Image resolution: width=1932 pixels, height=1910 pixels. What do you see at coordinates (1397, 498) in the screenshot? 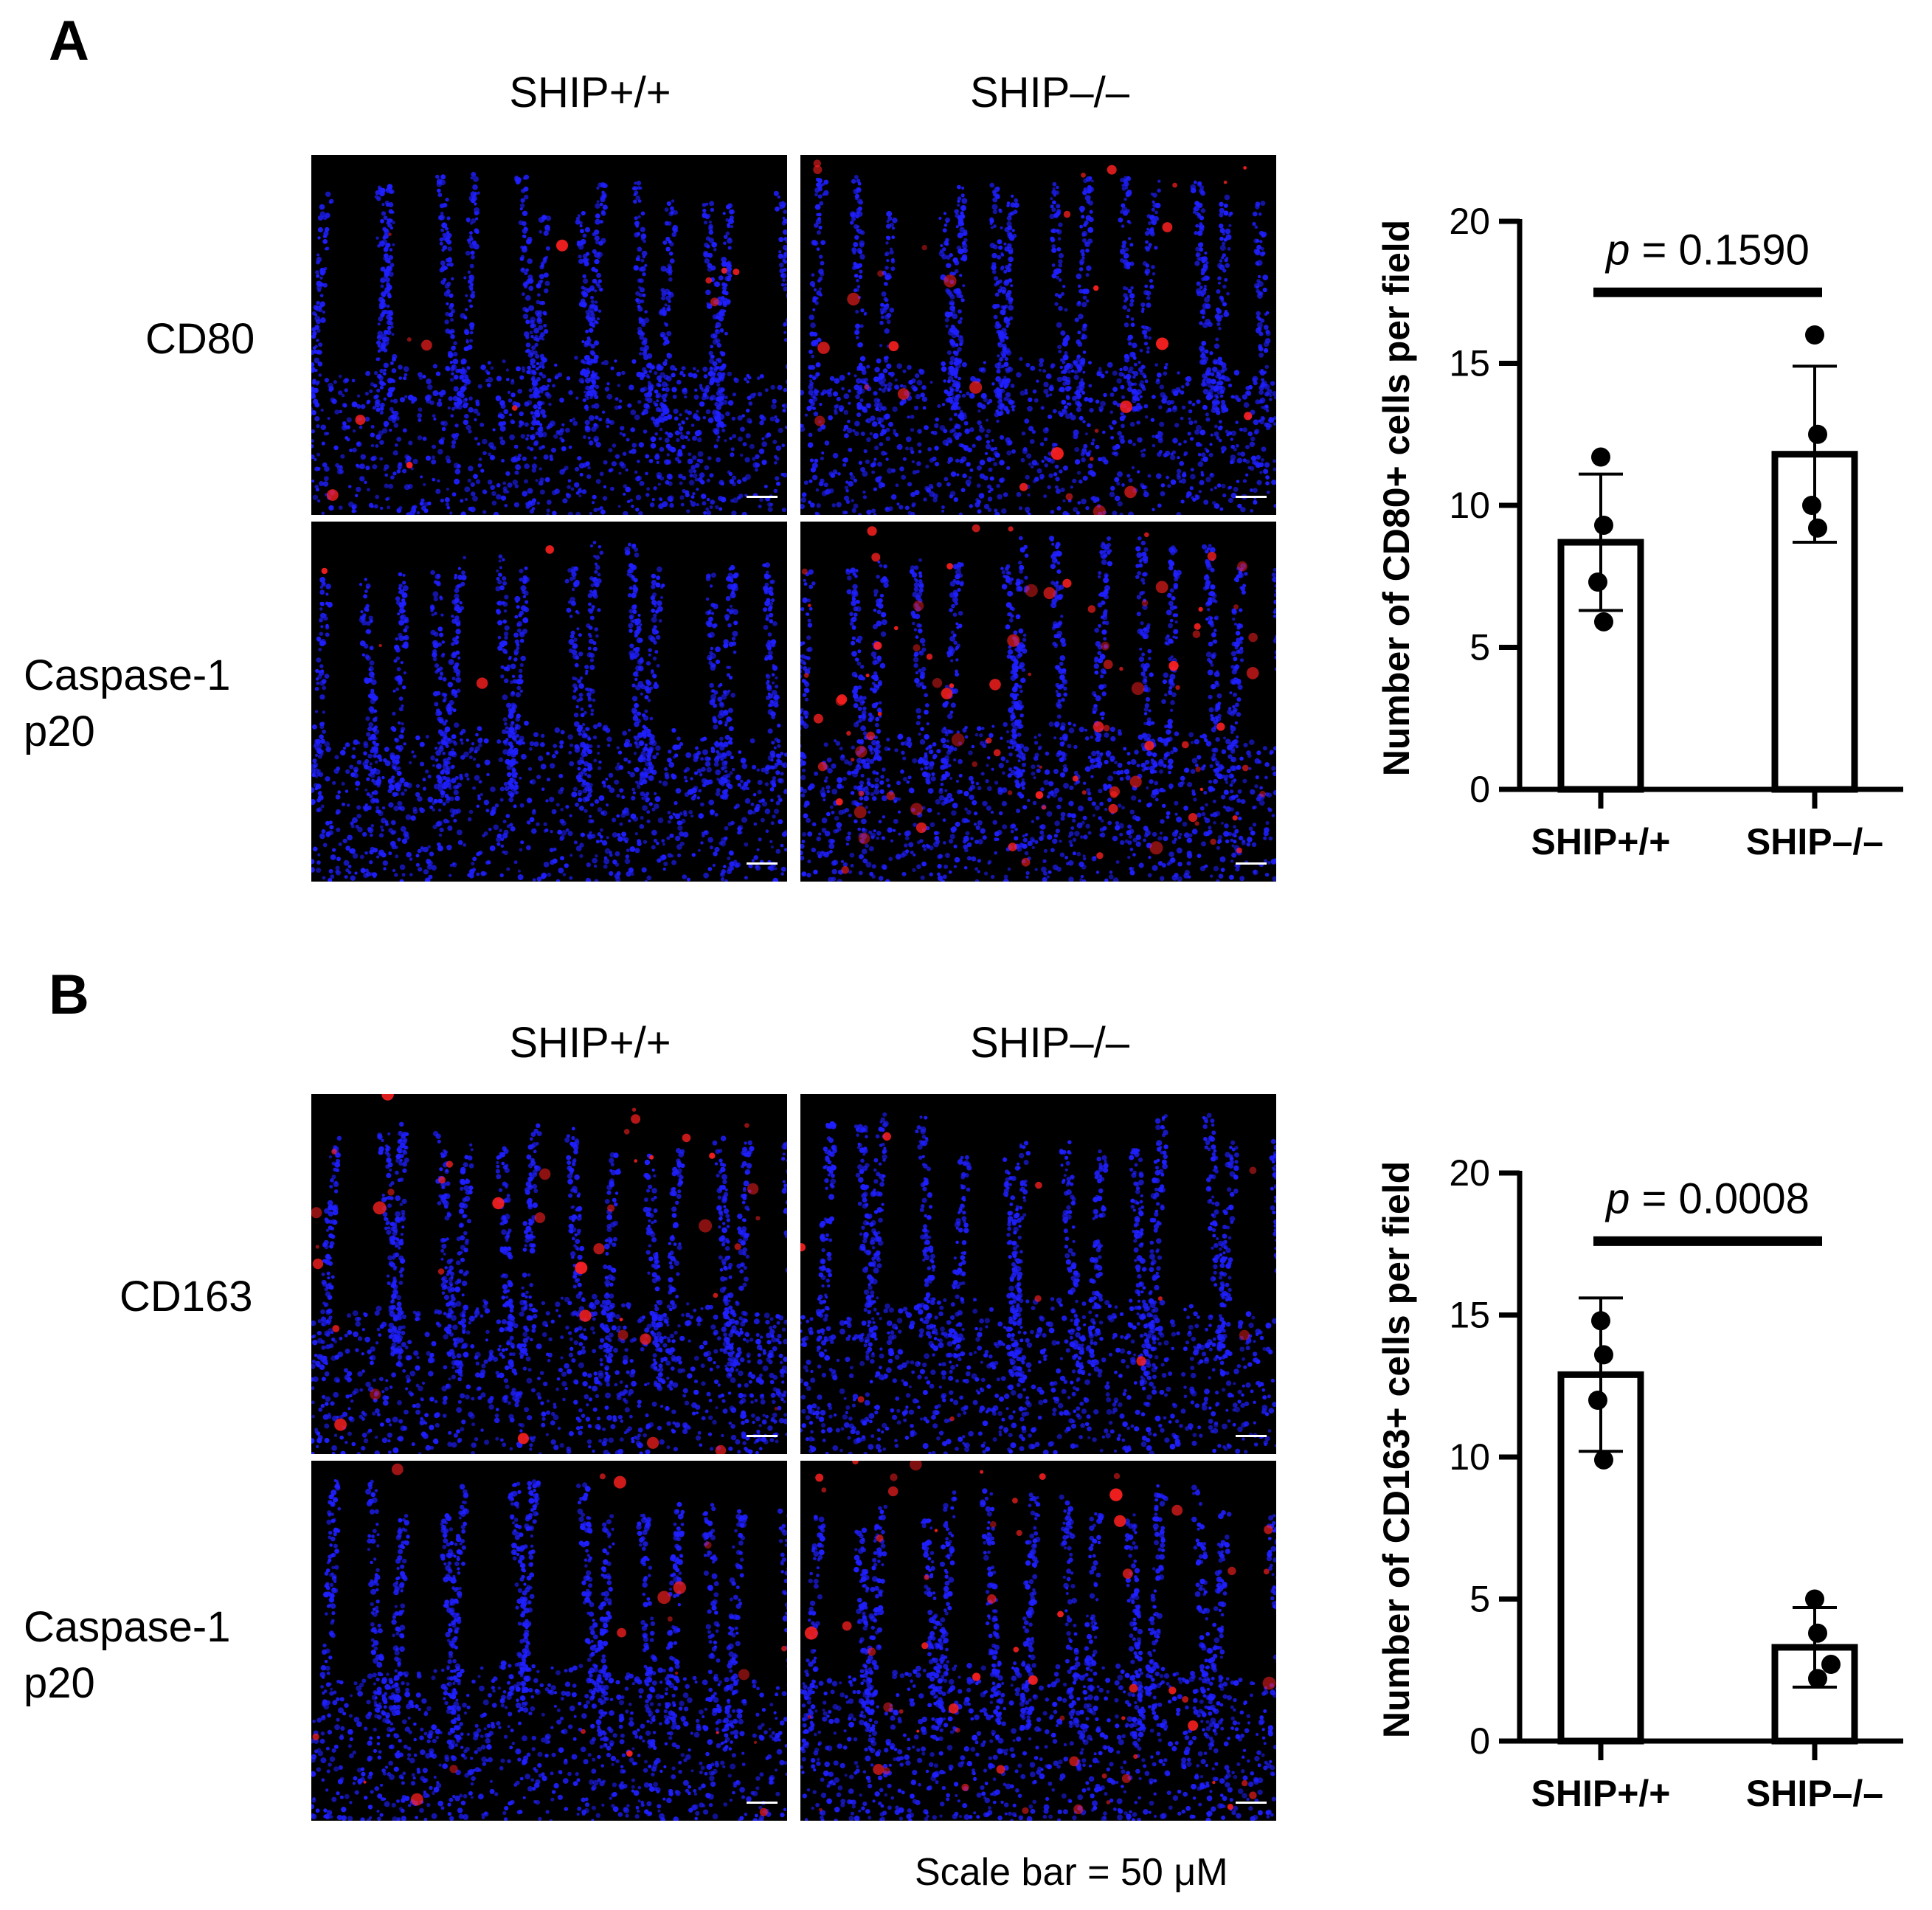
I see `y-axis-label: Number of CD80+ cells per field` at bounding box center [1397, 498].